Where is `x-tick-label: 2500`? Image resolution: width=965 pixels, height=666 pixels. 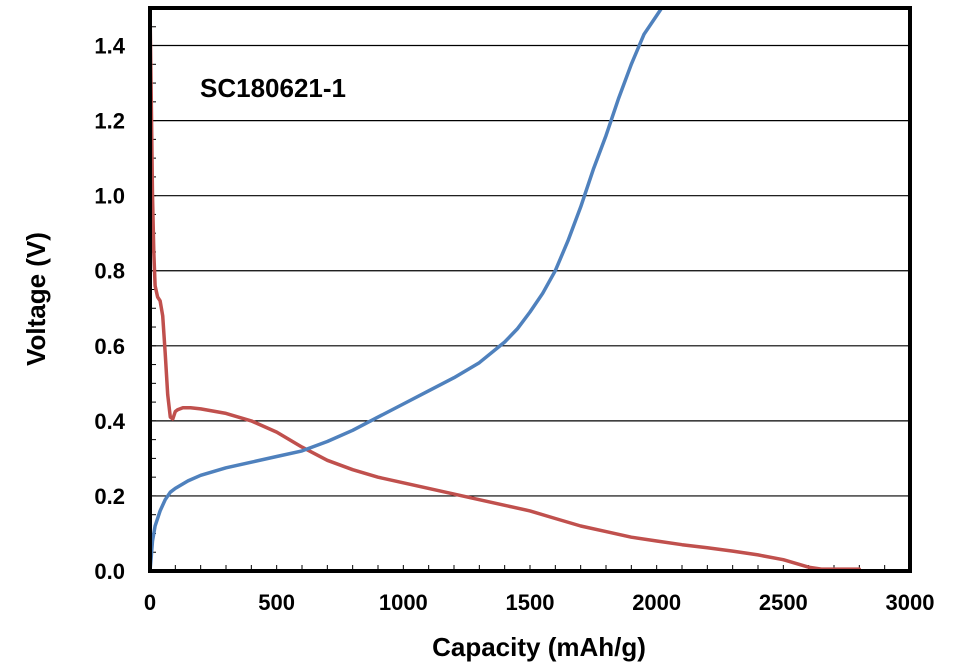 x-tick-label: 2500 is located at coordinates (783, 602).